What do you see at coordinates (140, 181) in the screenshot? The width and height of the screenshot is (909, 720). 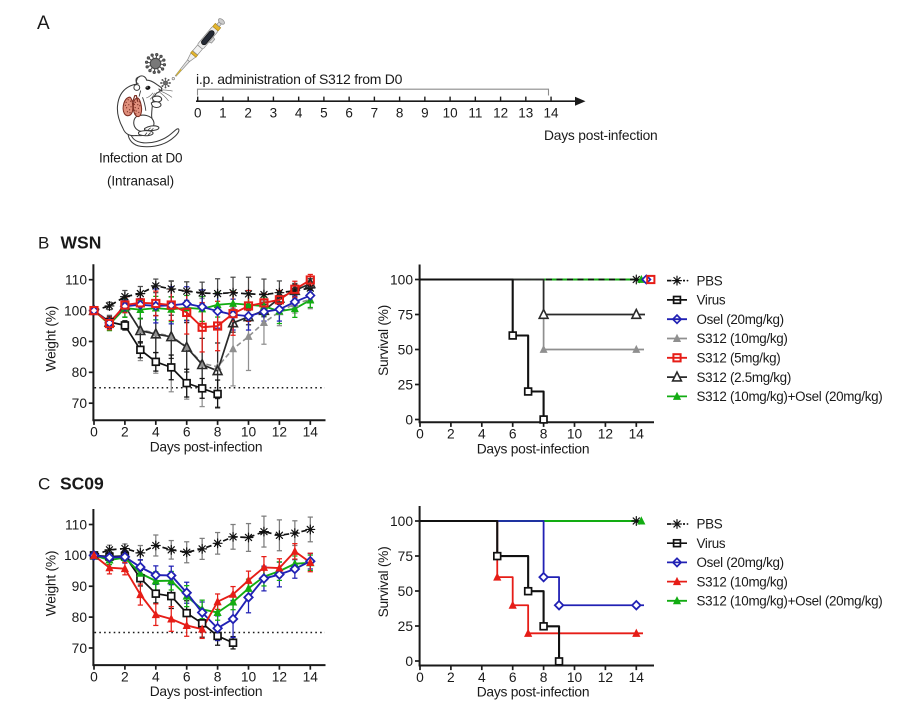 I see `svg-text: (Intranasal)` at bounding box center [140, 181].